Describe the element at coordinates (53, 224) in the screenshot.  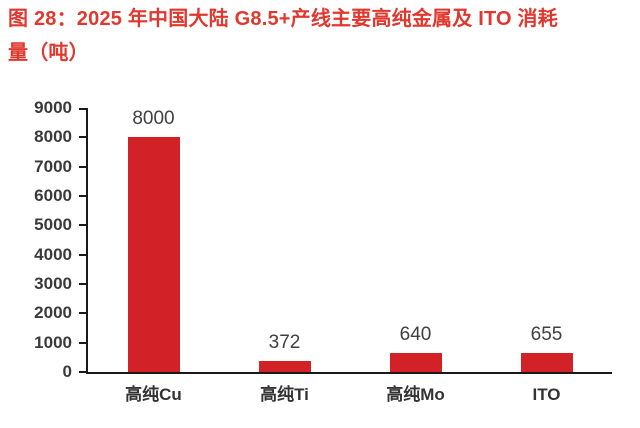
I see `y-axis-tick-label: 5000` at that location.